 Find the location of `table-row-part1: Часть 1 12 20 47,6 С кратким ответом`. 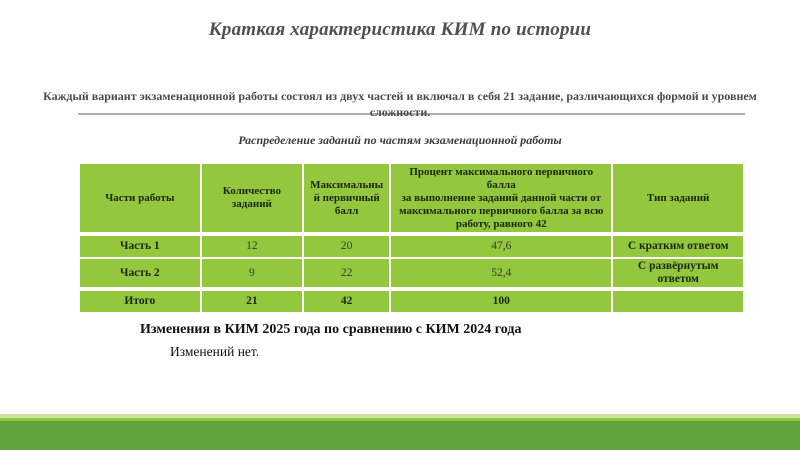

table-row-part1: Часть 1 12 20 47,6 С кратким ответом is located at coordinates (411, 245).